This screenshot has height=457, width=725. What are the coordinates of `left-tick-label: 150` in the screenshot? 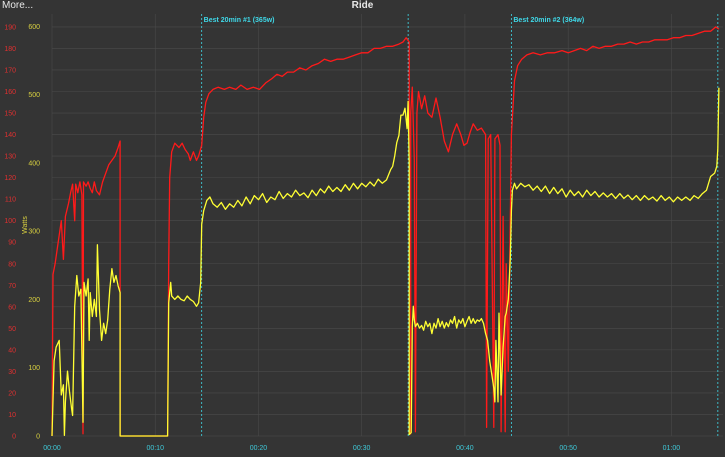 It's located at (10, 114).